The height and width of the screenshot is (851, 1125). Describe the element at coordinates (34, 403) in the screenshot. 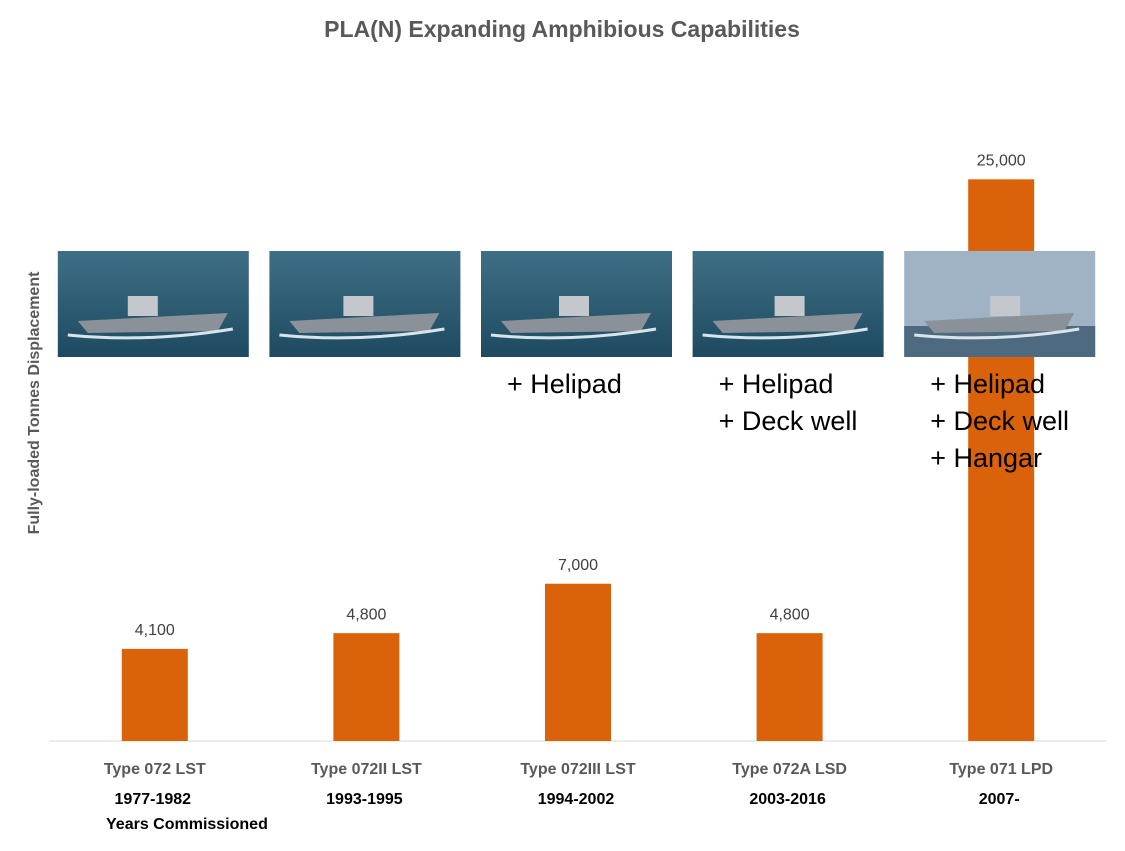

I see `y-axis-label: Fully-loaded Tonnes Displacement` at that location.